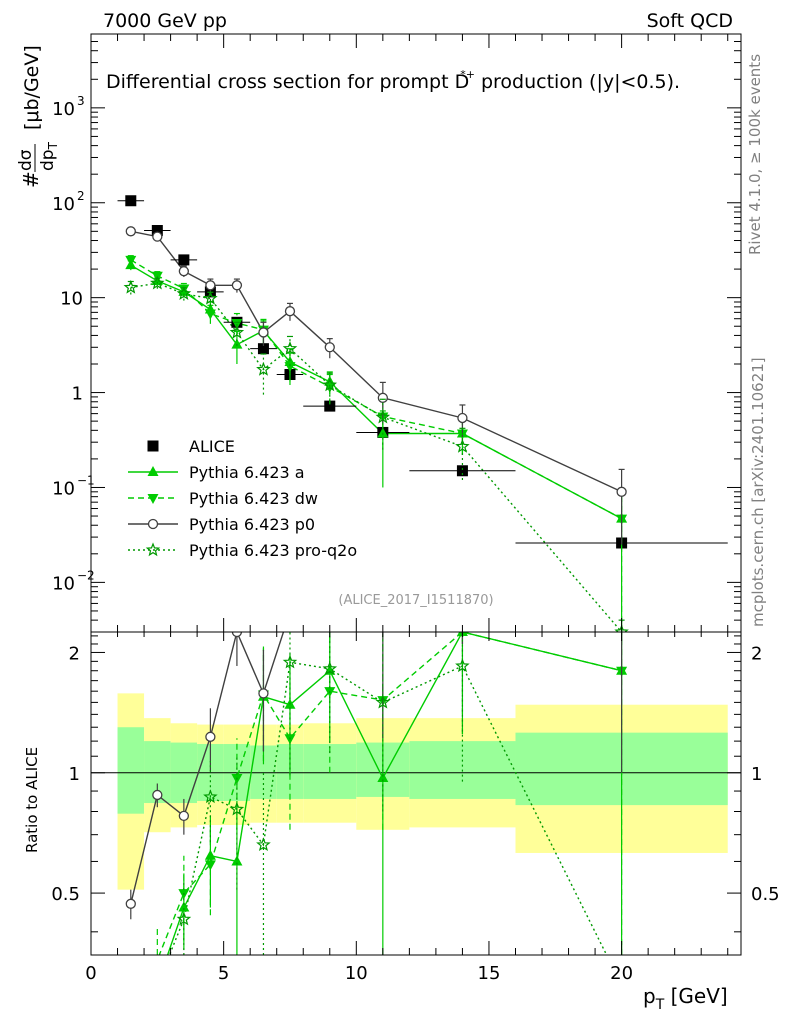  I want to click on header-left: 7000 GeV pp, so click(165, 21).